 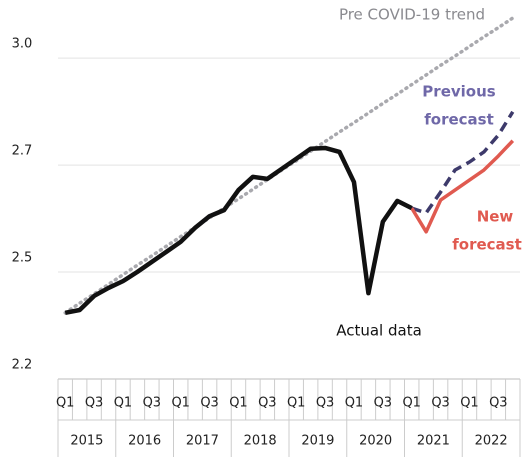 What do you see at coordinates (86, 441) in the screenshot?
I see `year-label: 2015` at bounding box center [86, 441].